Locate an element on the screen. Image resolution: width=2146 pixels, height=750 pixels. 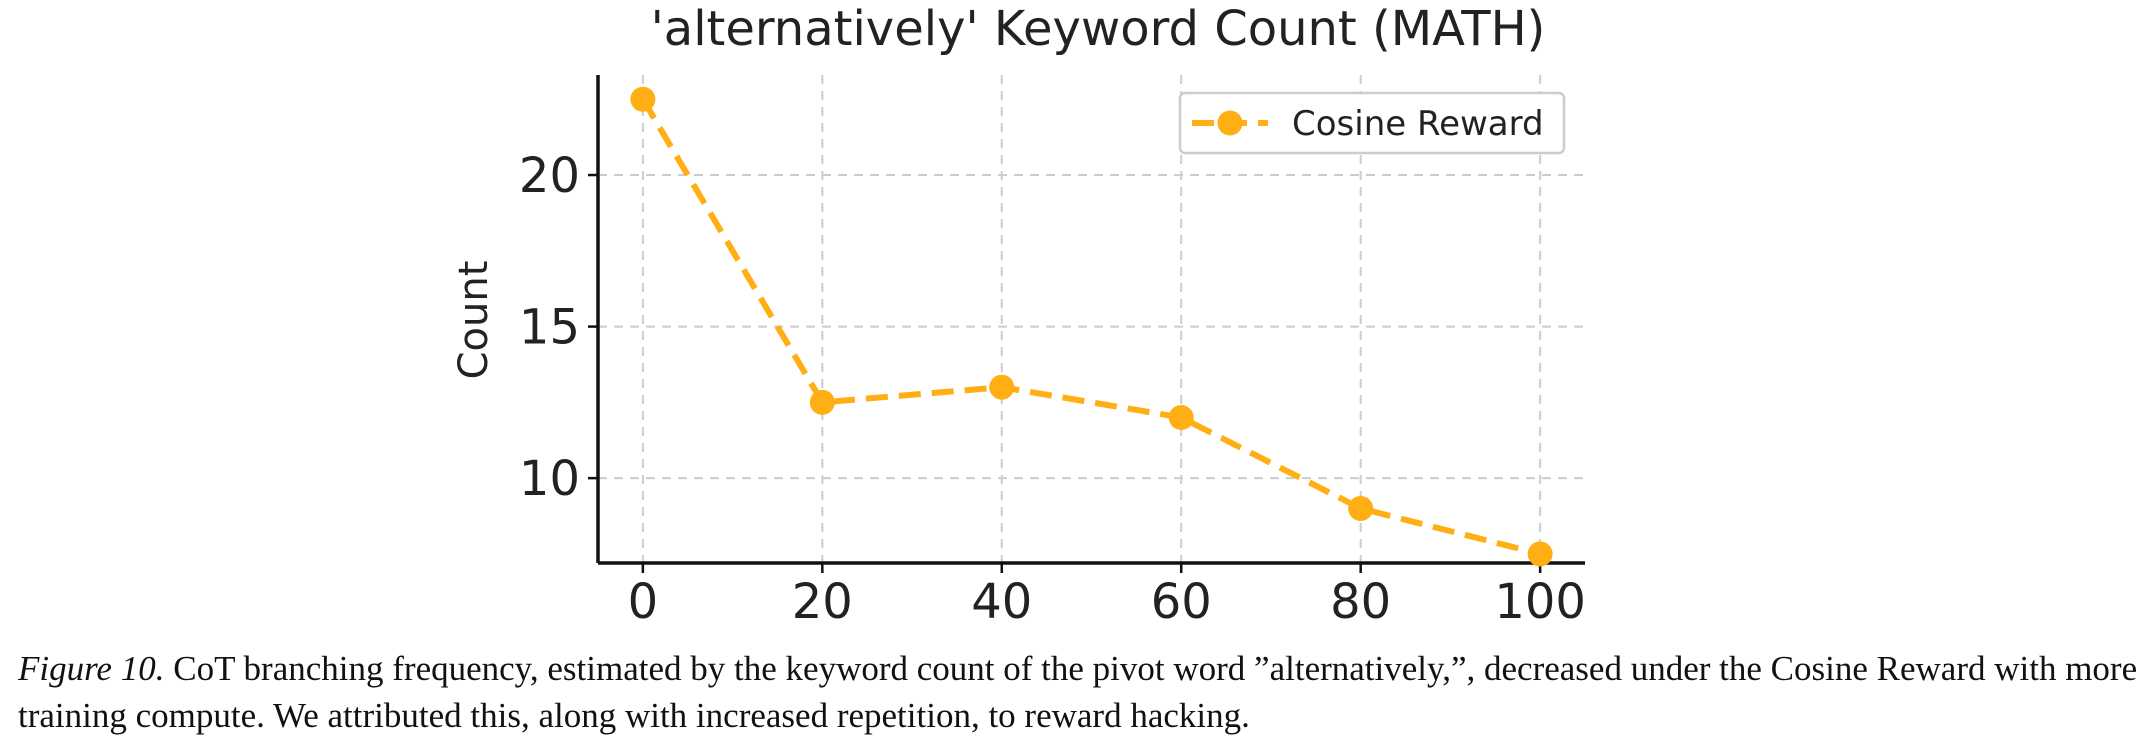
x-tick-label: 60 is located at coordinates (1181, 597).